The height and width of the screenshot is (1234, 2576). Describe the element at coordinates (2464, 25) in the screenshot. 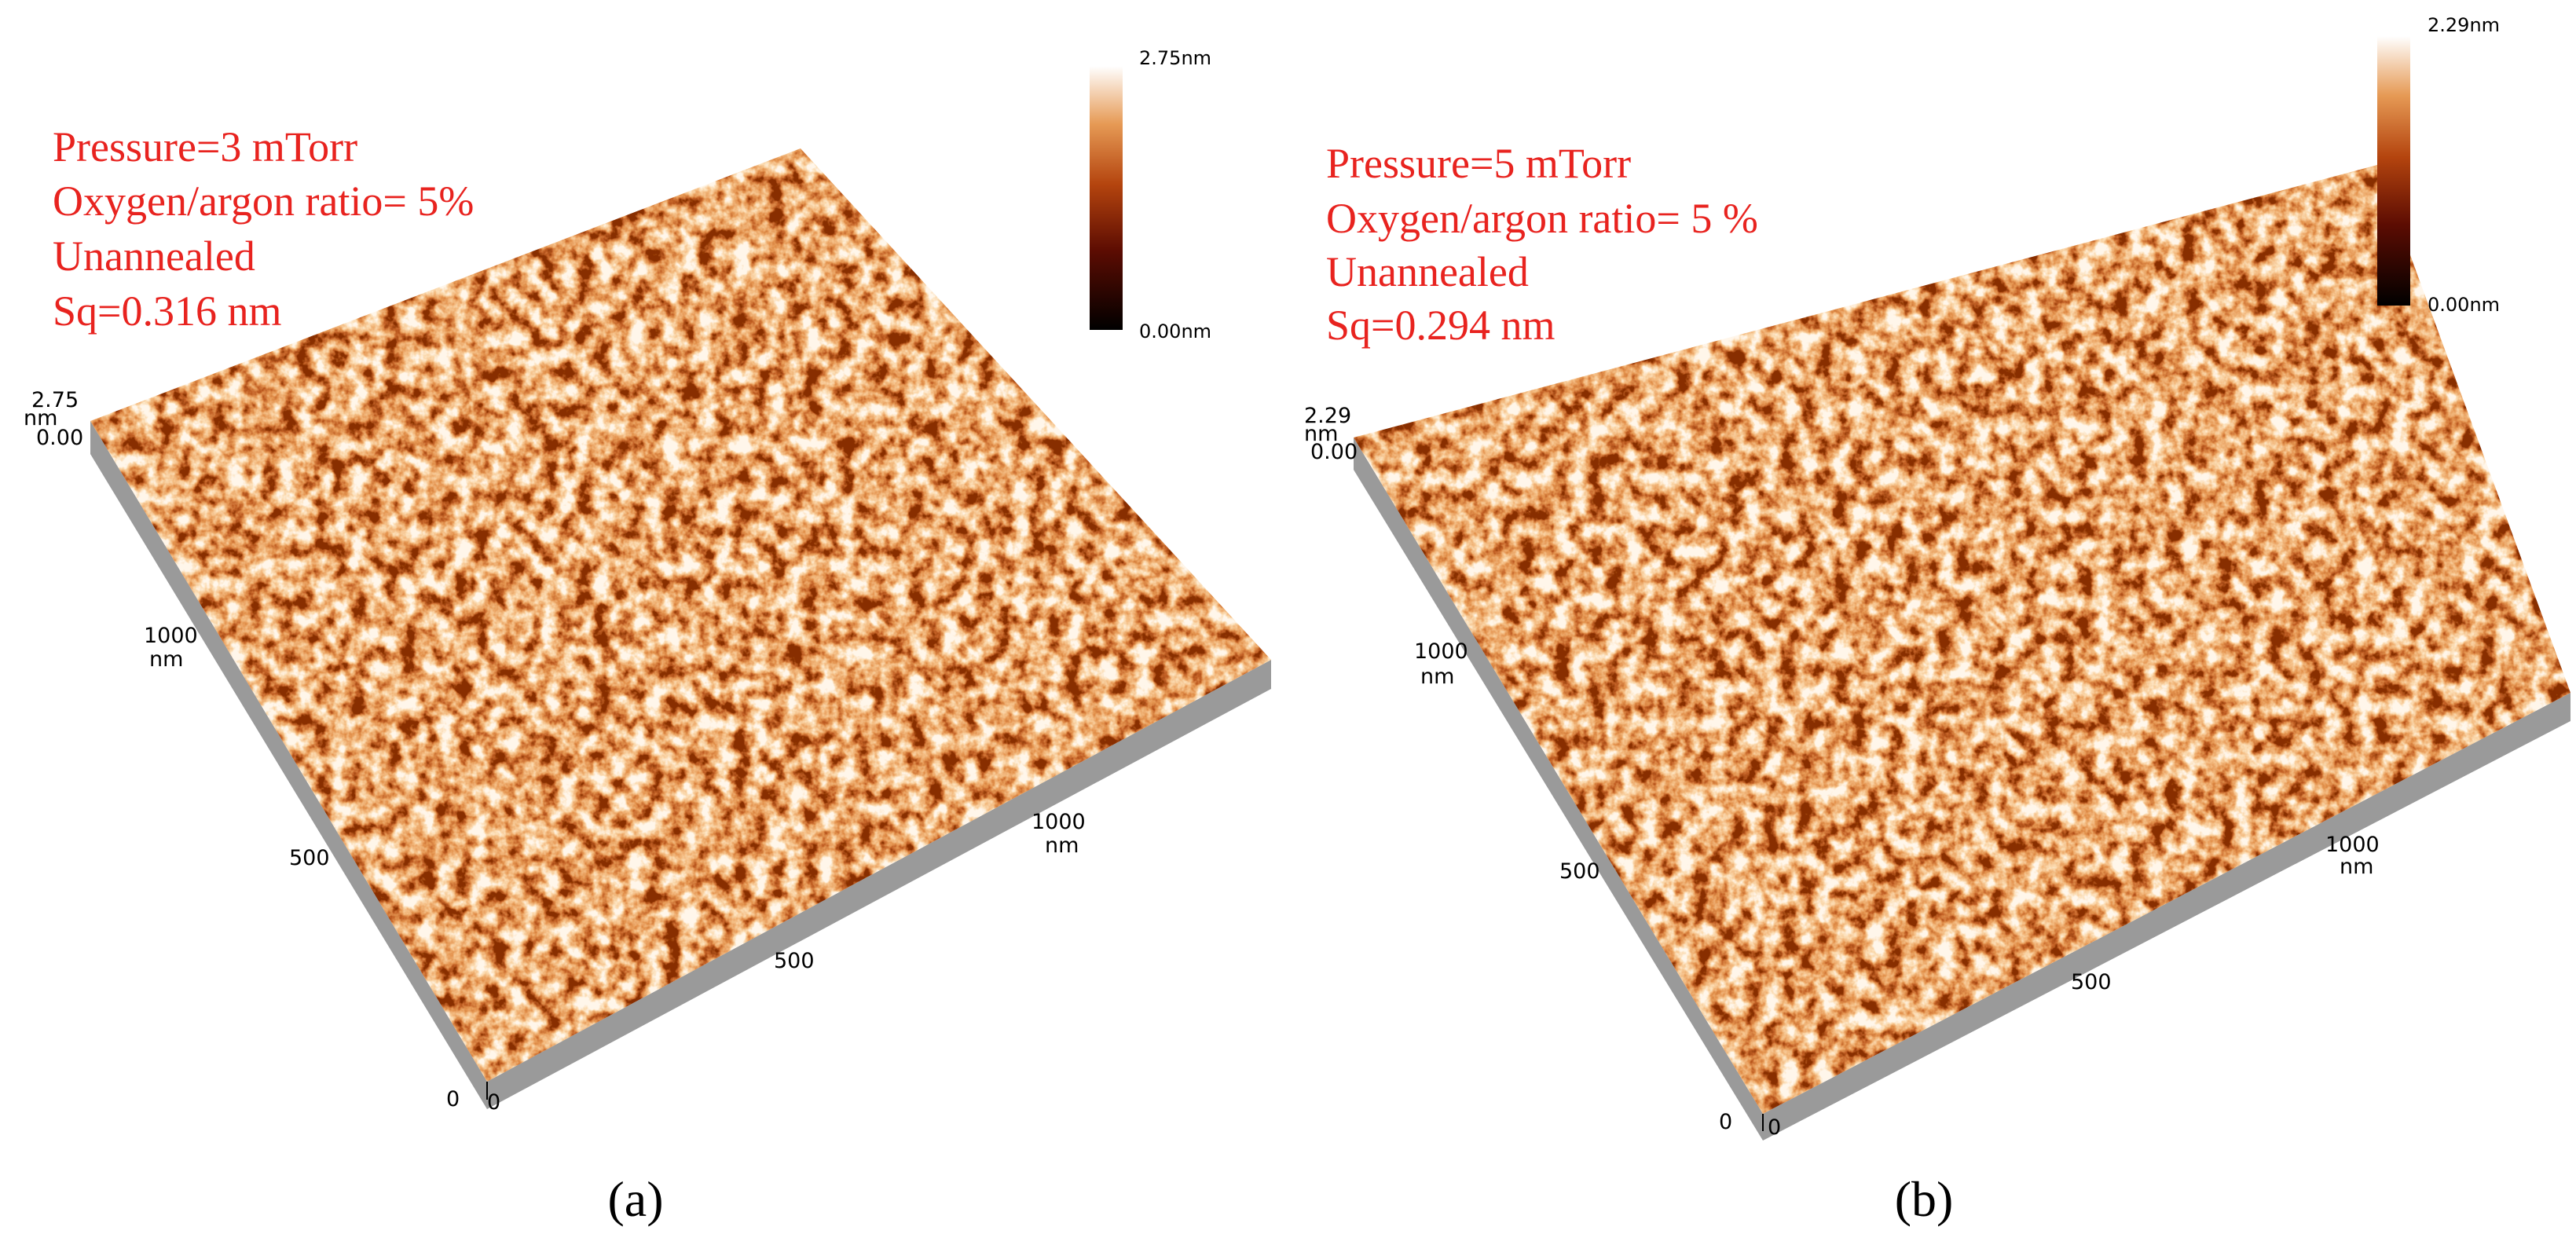

I see `colorbar-max: 2.29nm` at that location.